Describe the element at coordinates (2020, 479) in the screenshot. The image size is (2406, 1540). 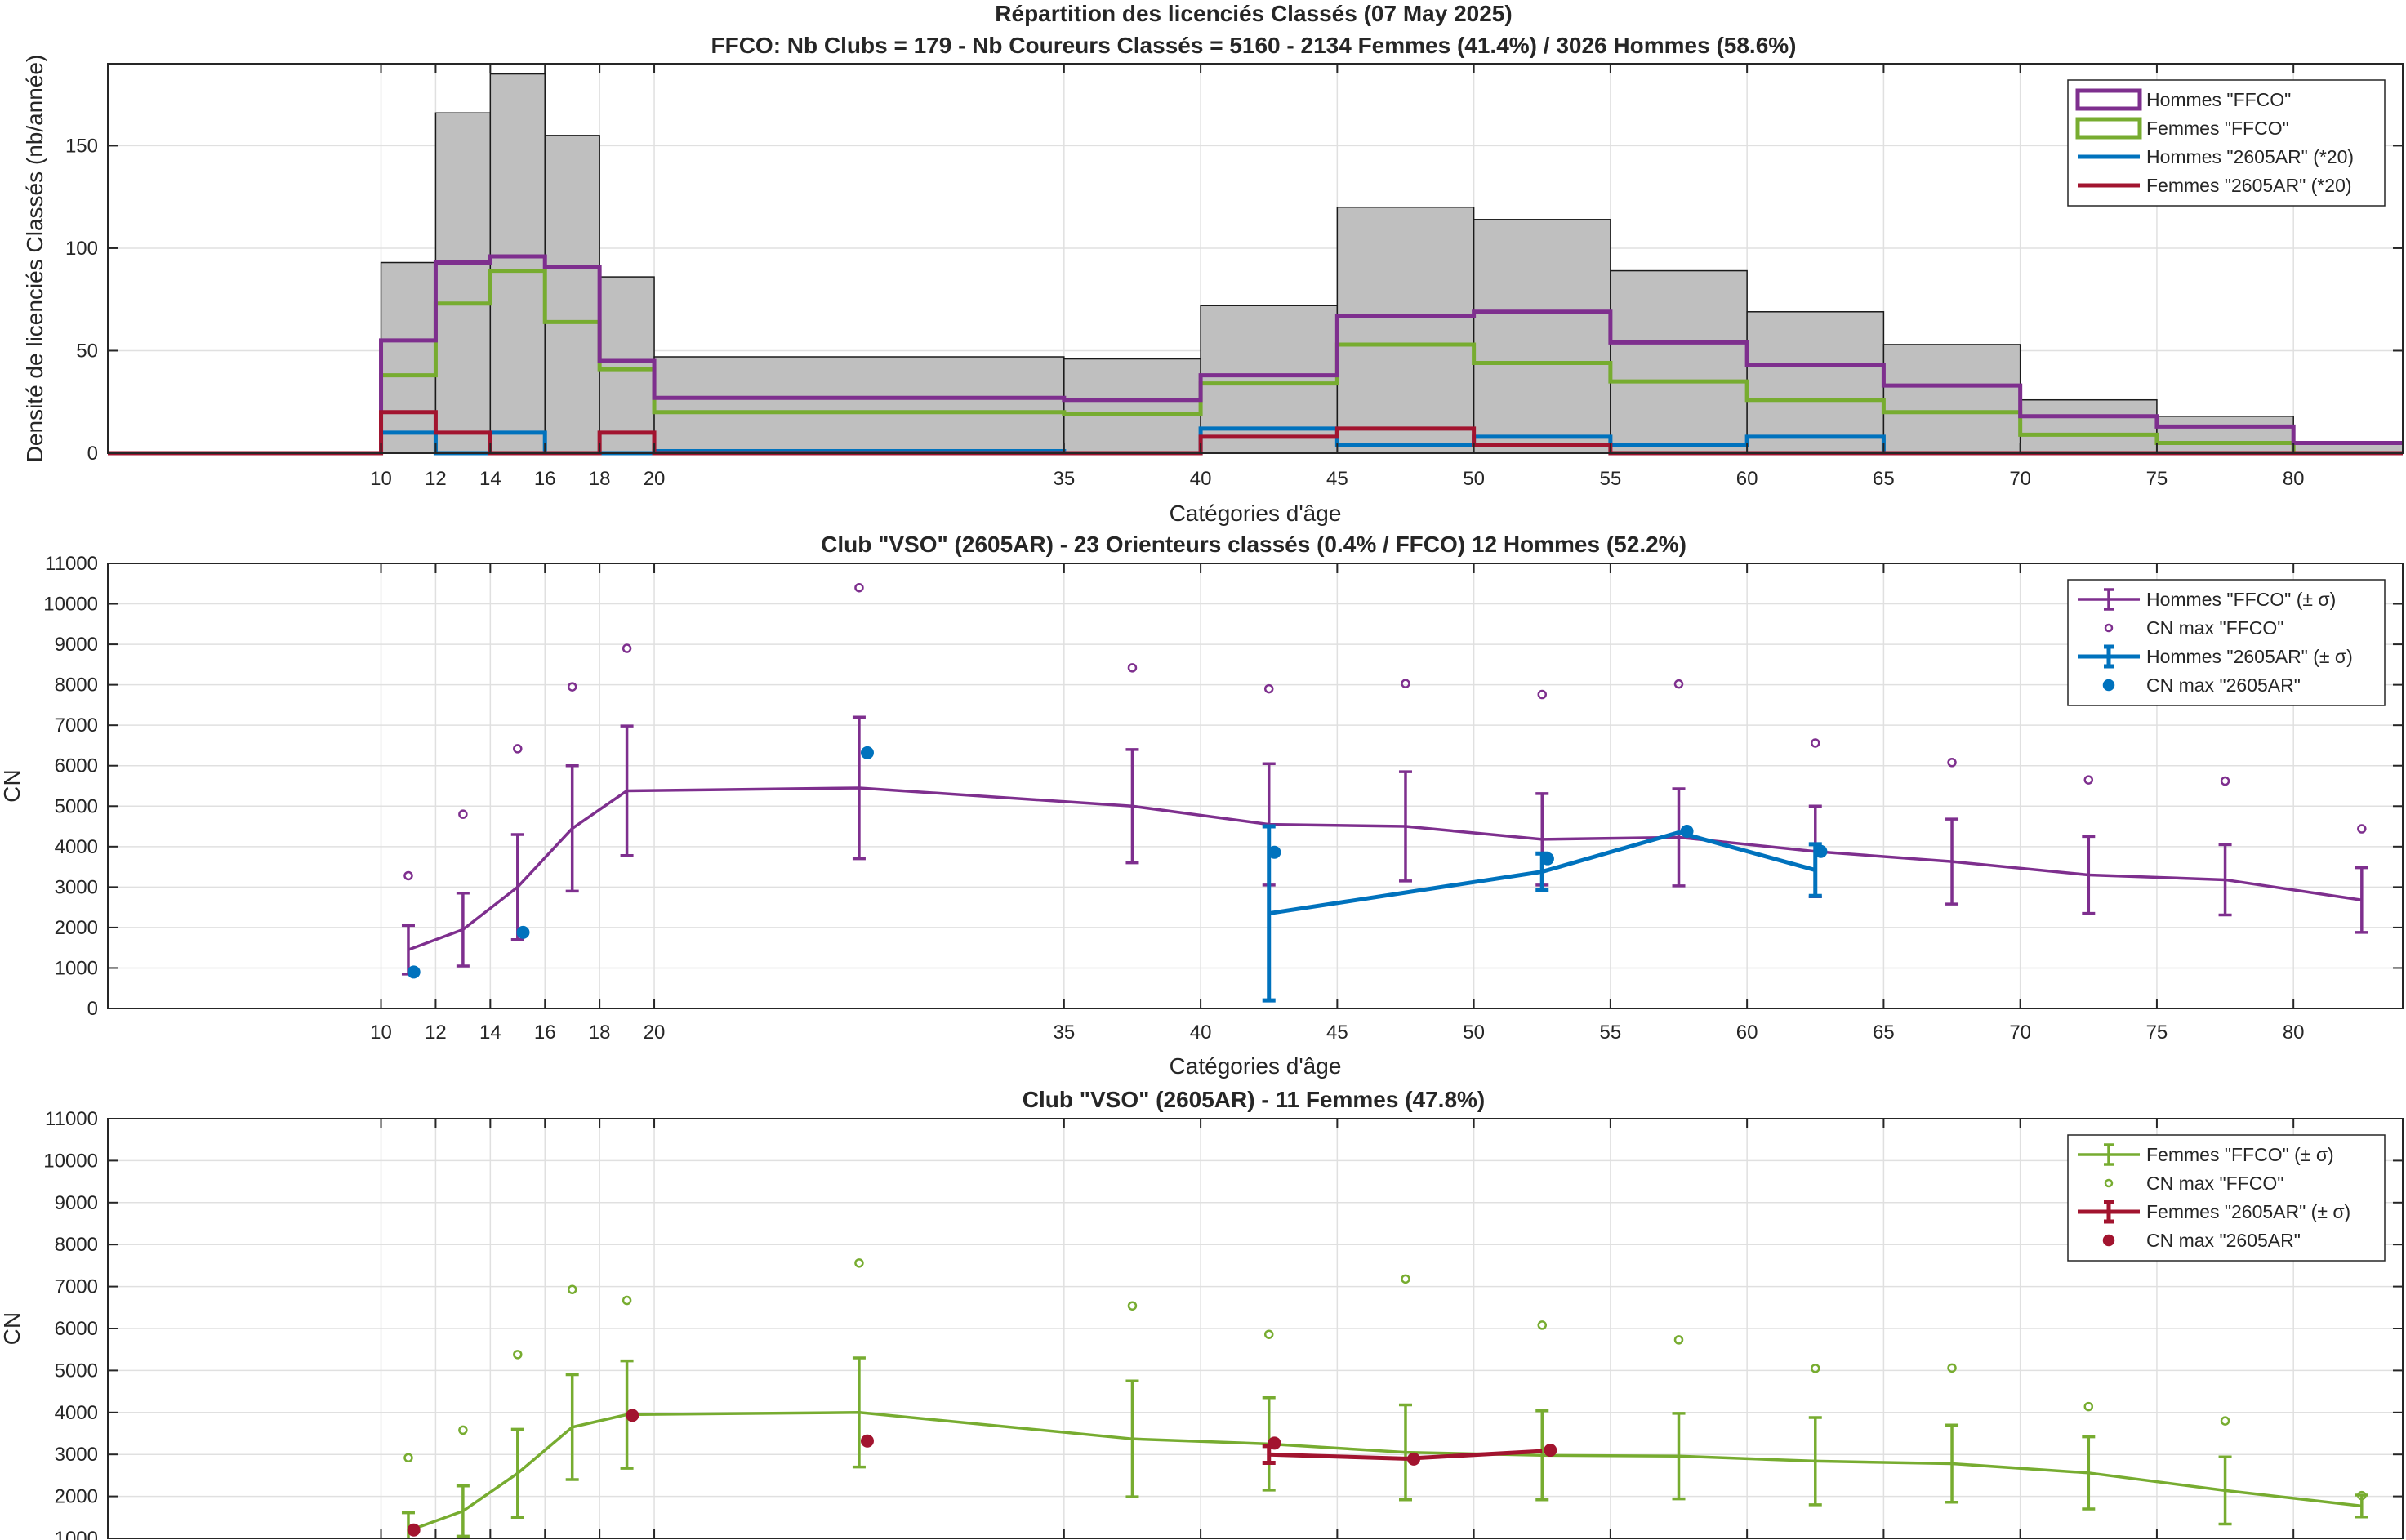
I see `x-tick-label: 70` at that location.